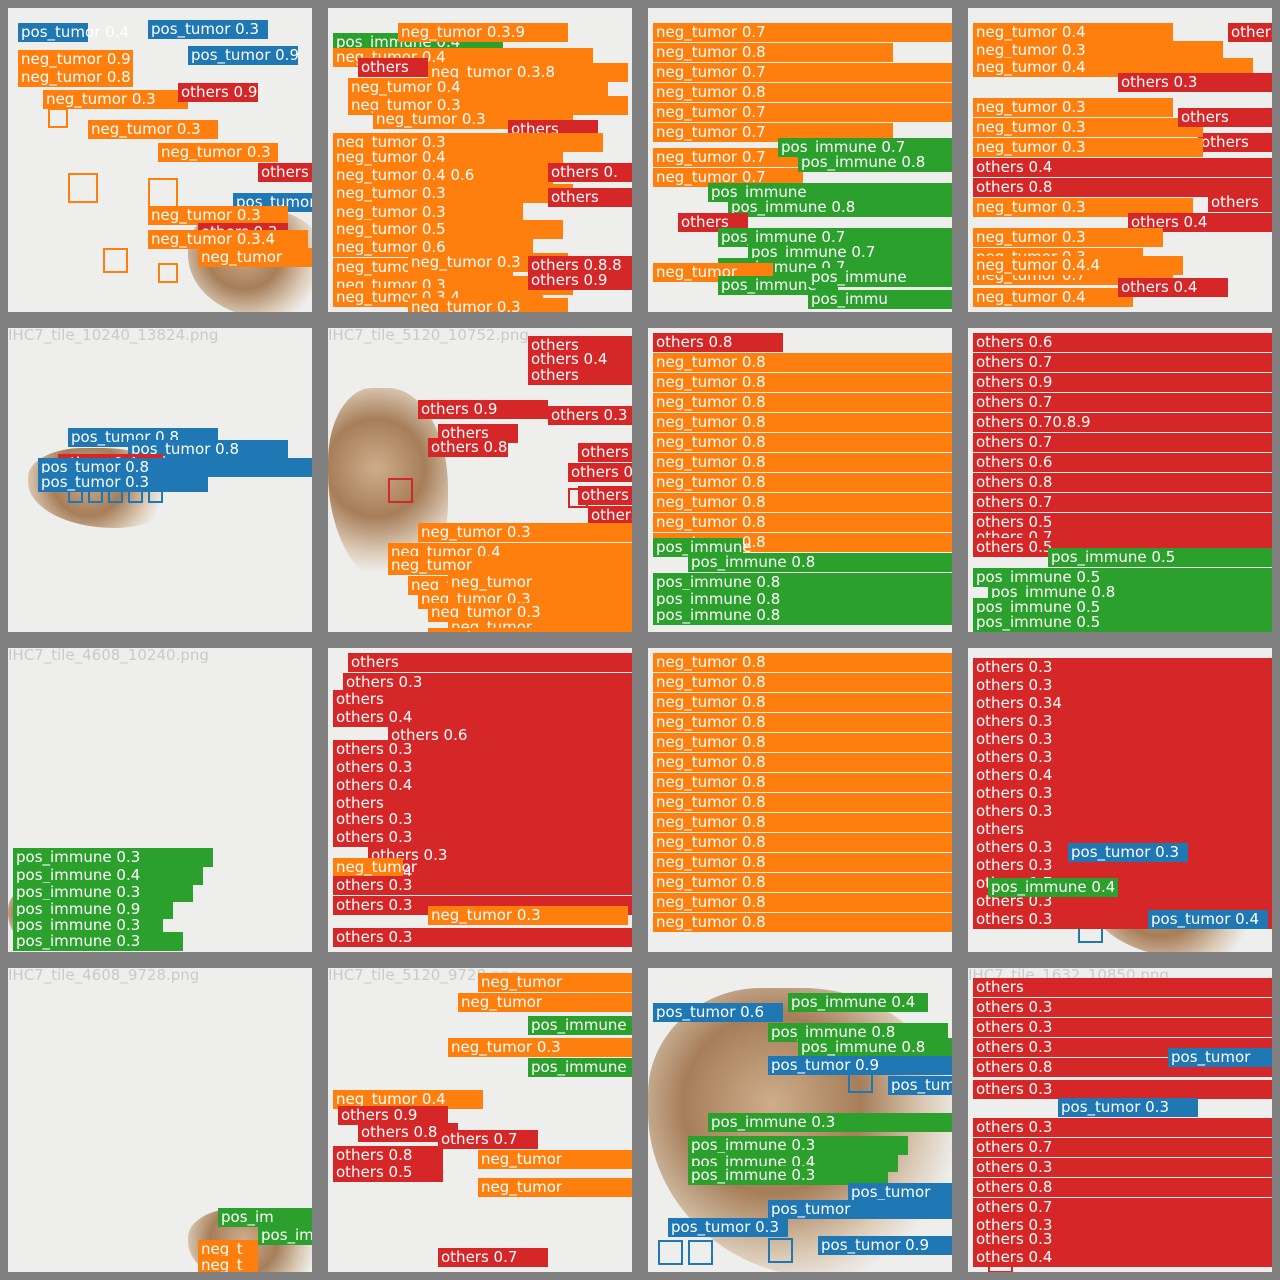 The height and width of the screenshot is (1280, 1280). I want to click on detection-label: pos_tumor 0.8, so click(175, 467).